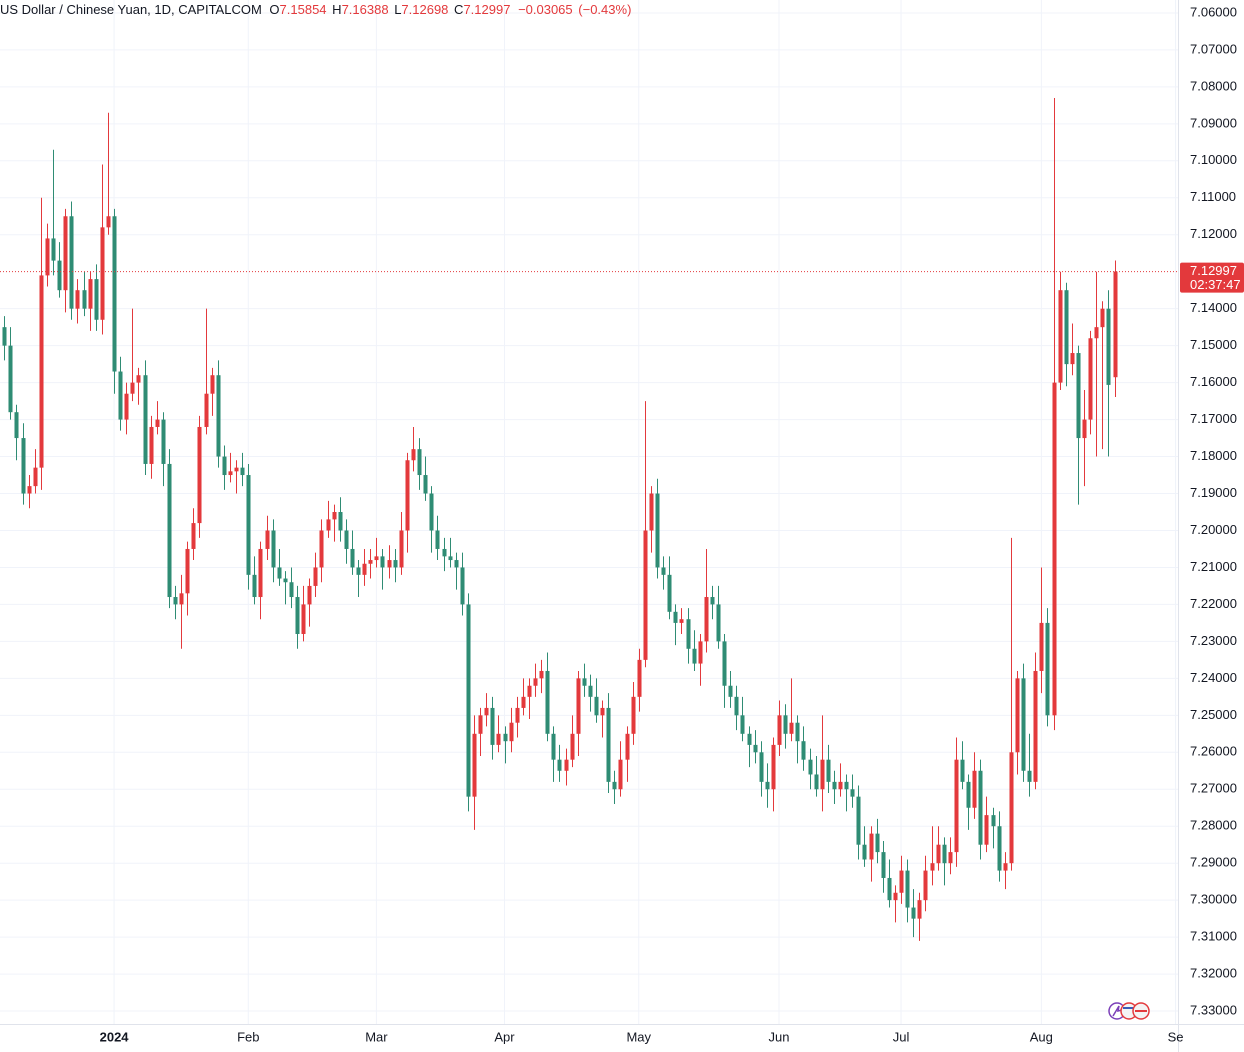 The height and width of the screenshot is (1052, 1244). What do you see at coordinates (1129, 1008) in the screenshot?
I see `flag-icon` at bounding box center [1129, 1008].